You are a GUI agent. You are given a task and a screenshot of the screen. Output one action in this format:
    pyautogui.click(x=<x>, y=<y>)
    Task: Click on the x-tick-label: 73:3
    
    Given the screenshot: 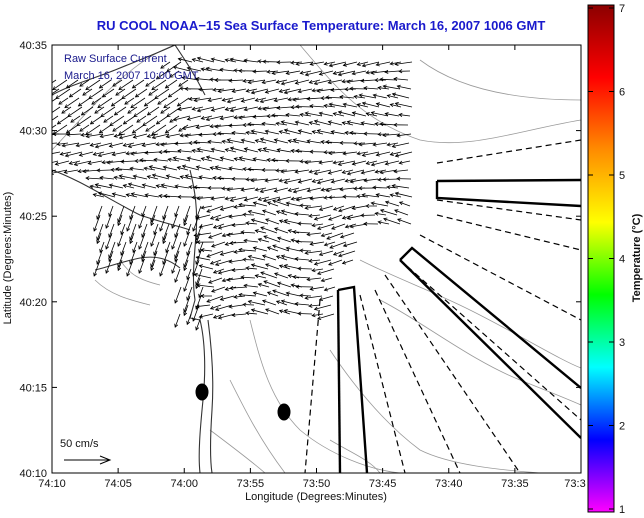 What is the action you would take?
    pyautogui.click(x=574, y=484)
    